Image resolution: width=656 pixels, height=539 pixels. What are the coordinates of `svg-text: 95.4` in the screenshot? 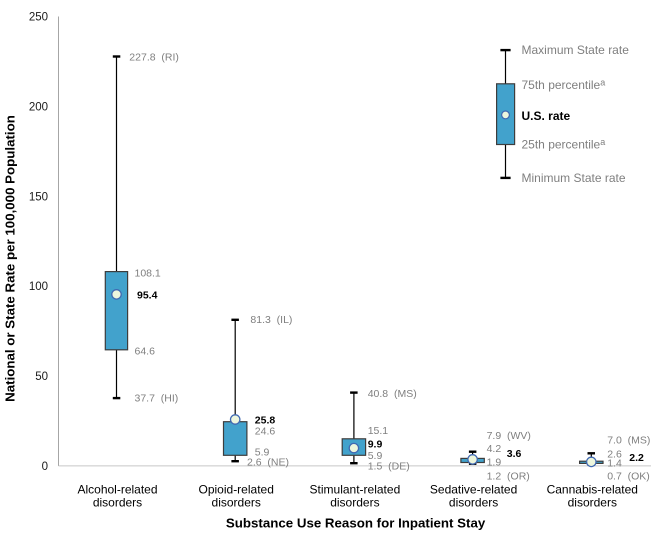 It's located at (147, 296).